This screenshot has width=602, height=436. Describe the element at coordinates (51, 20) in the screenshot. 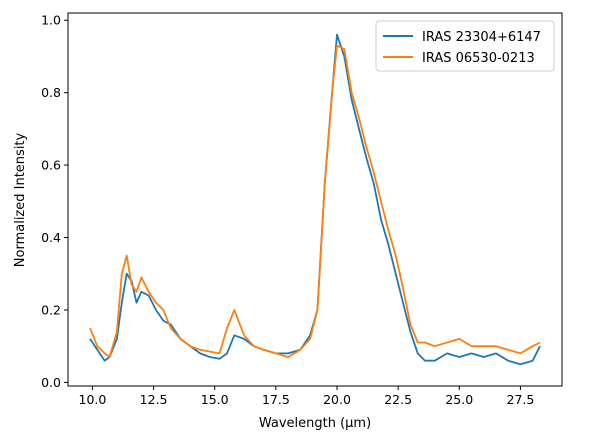

I see `y-tick-label: 1.0` at that location.